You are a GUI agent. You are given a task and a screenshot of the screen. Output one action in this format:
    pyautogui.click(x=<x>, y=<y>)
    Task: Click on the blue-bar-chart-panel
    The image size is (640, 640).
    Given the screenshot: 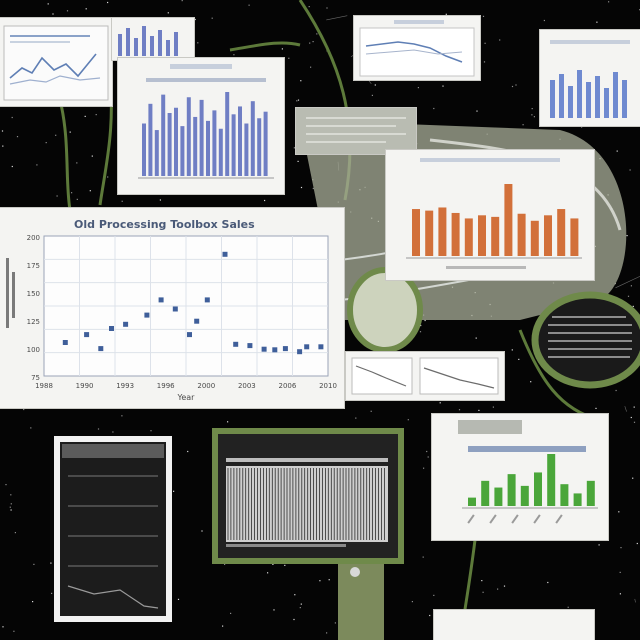 What is the action you would take?
    pyautogui.click(x=201, y=126)
    